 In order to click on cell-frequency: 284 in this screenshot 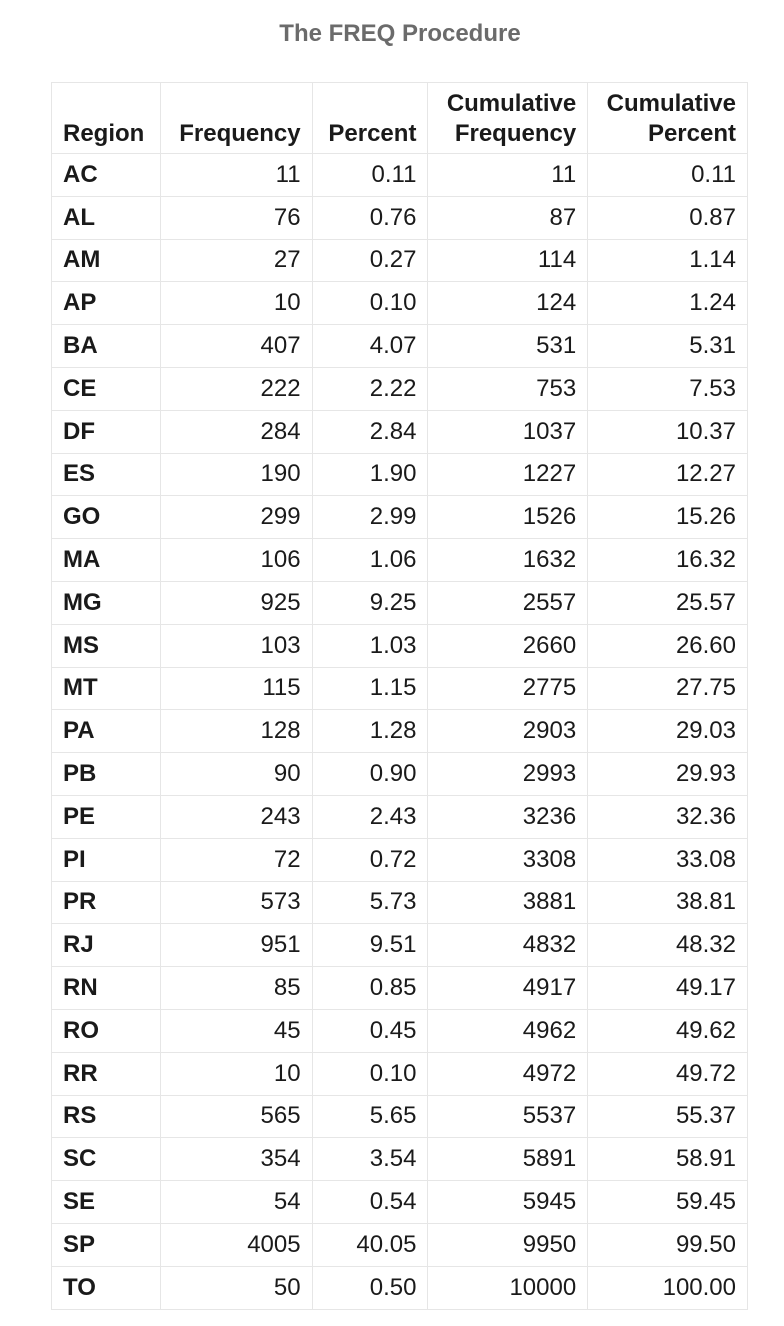, I will do `click(236, 431)`.